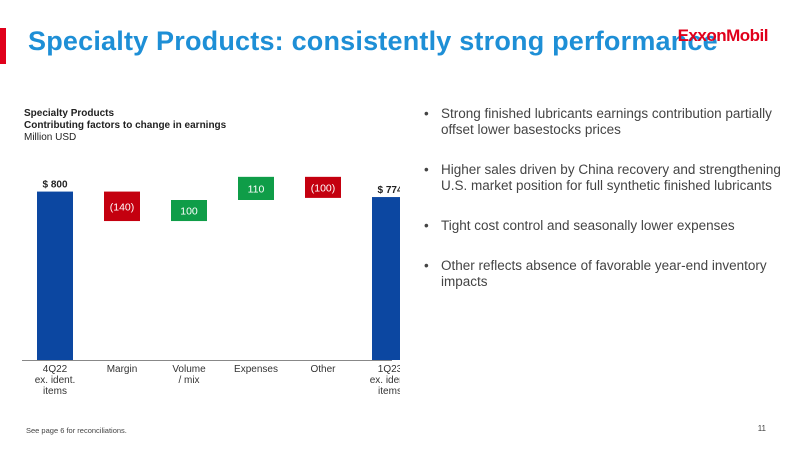  Describe the element at coordinates (122, 369) in the screenshot. I see `category-label: Margin` at that location.